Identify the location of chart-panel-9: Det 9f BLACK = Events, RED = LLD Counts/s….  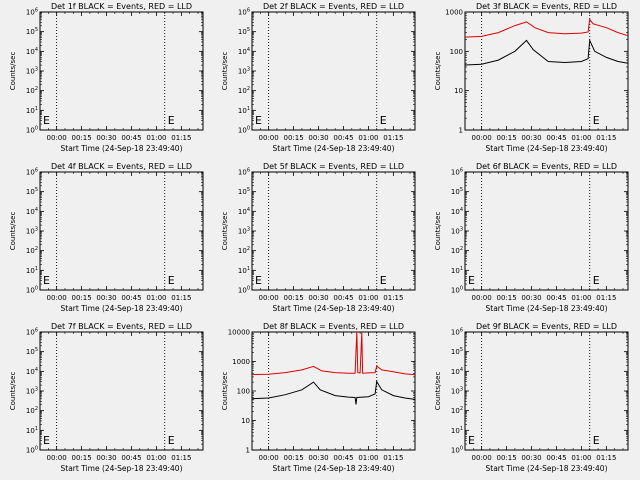
(531, 397).